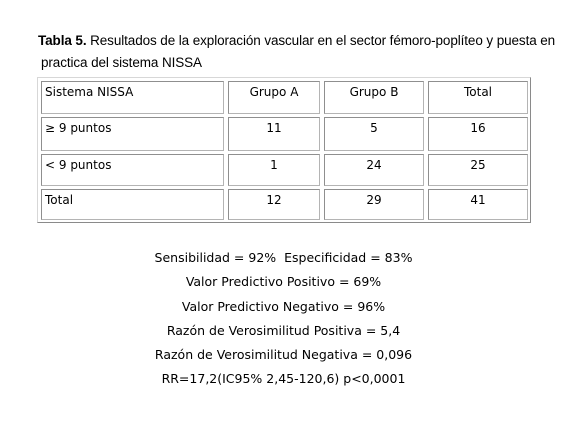 The width and height of the screenshot is (567, 425). Describe the element at coordinates (274, 170) in the screenshot. I see `table-cell: 1` at that location.